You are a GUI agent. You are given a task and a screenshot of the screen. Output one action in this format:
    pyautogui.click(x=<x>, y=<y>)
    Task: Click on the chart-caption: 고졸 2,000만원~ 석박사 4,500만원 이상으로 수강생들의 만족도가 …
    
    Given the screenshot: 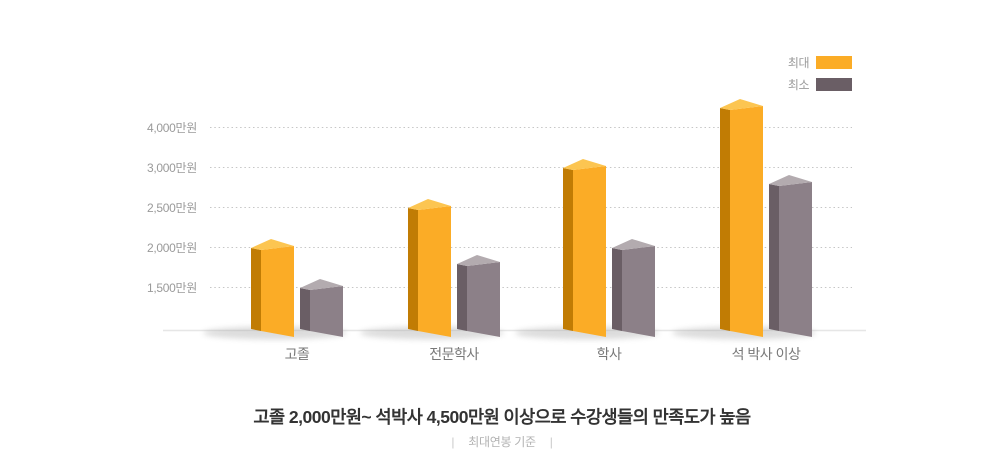 What is the action you would take?
    pyautogui.click(x=502, y=417)
    